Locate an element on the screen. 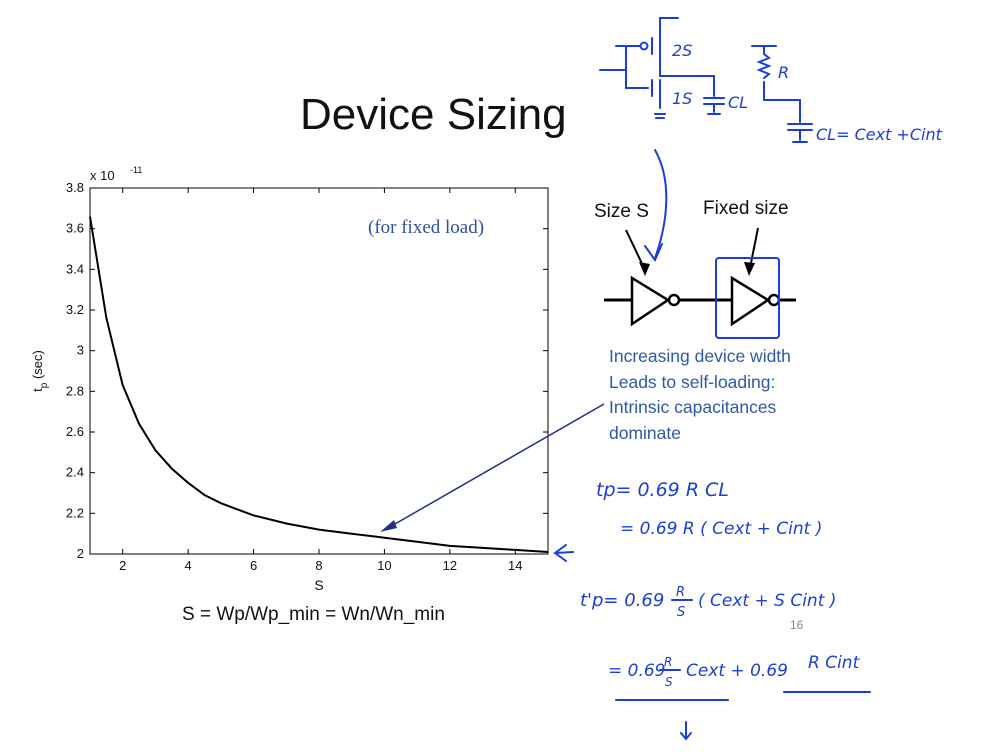 The height and width of the screenshot is (752, 1004). hw-eq4-den: S is located at coordinates (669, 682).